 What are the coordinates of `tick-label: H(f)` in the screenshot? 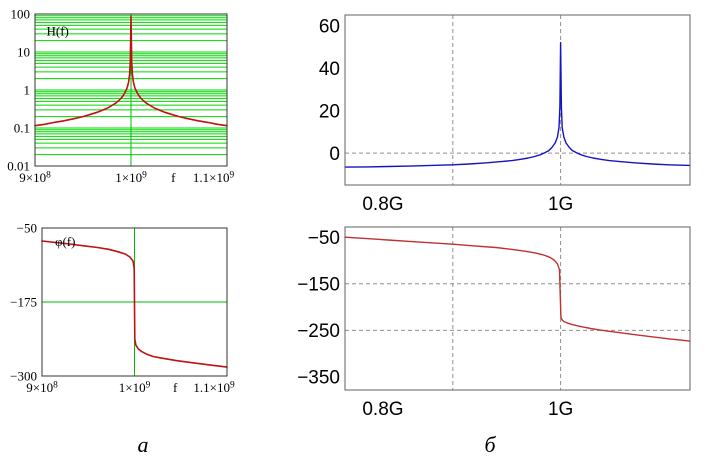 It's located at (58, 30).